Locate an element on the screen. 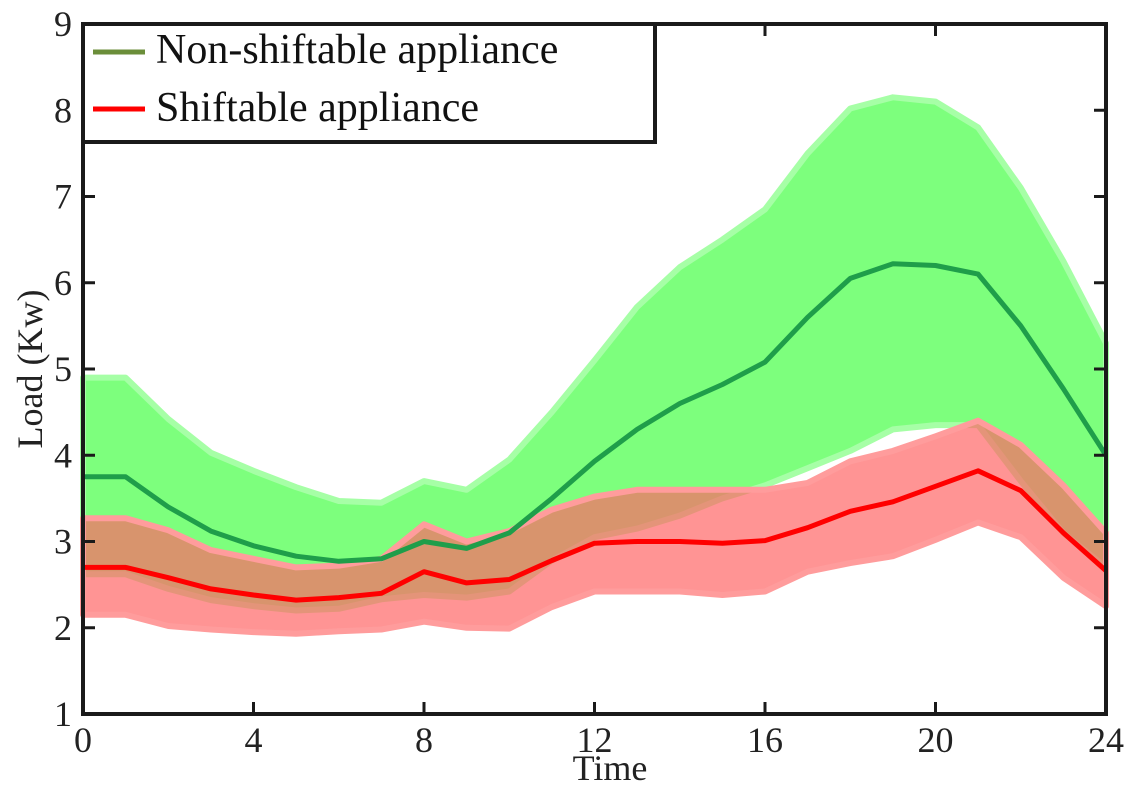  x-tick-label: 20 is located at coordinates (936, 740).